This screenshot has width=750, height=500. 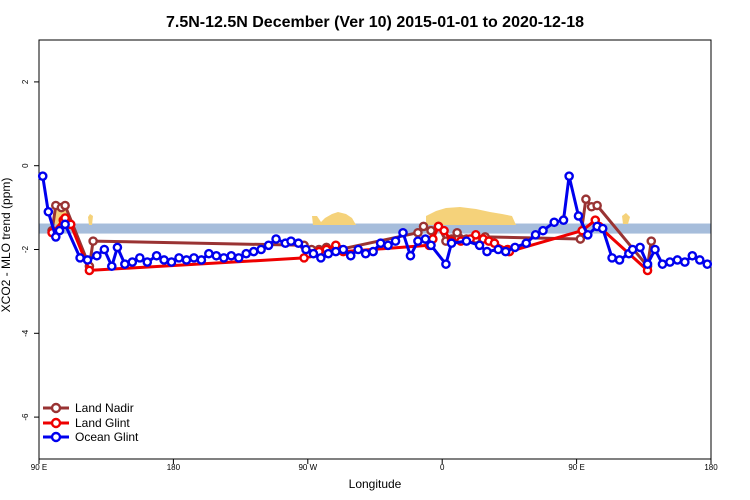 What do you see at coordinates (89, 270) in the screenshot?
I see `data-point-land-glint` at bounding box center [89, 270].